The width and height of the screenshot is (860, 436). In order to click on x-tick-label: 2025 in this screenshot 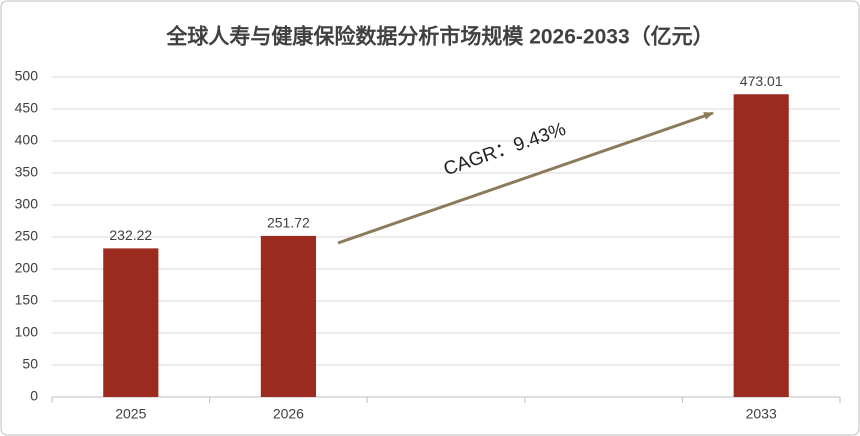, I will do `click(130, 414)`.